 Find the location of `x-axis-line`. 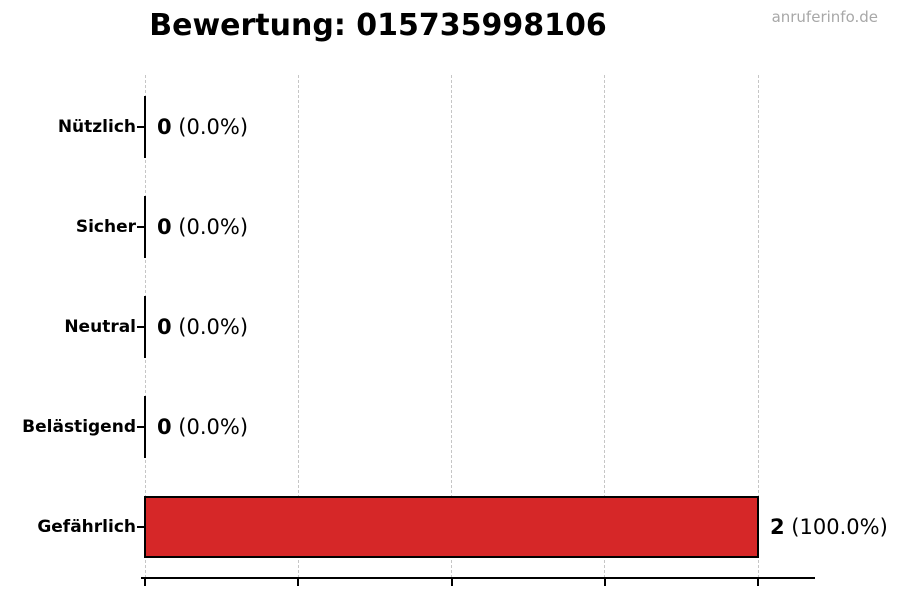

x-axis-line is located at coordinates (478, 578).